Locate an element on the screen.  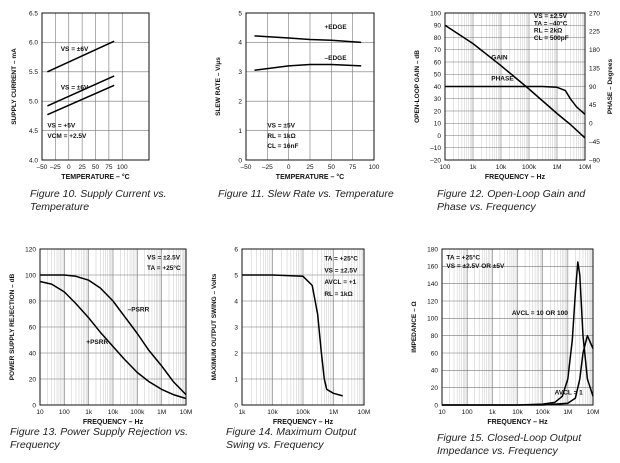
fig12-annotation: RL = 2kΩ is located at coordinates (548, 31).